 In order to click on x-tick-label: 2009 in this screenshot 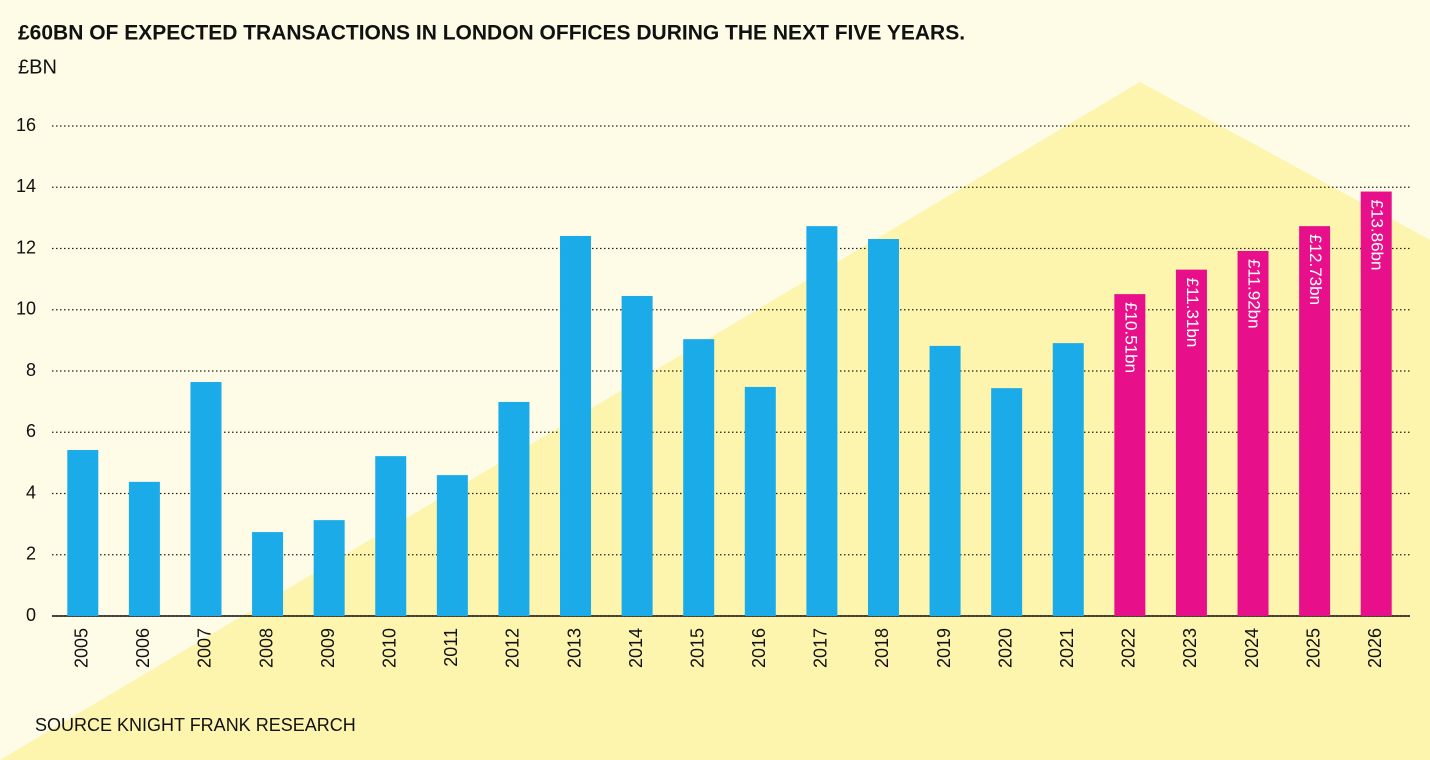, I will do `click(328, 648)`.